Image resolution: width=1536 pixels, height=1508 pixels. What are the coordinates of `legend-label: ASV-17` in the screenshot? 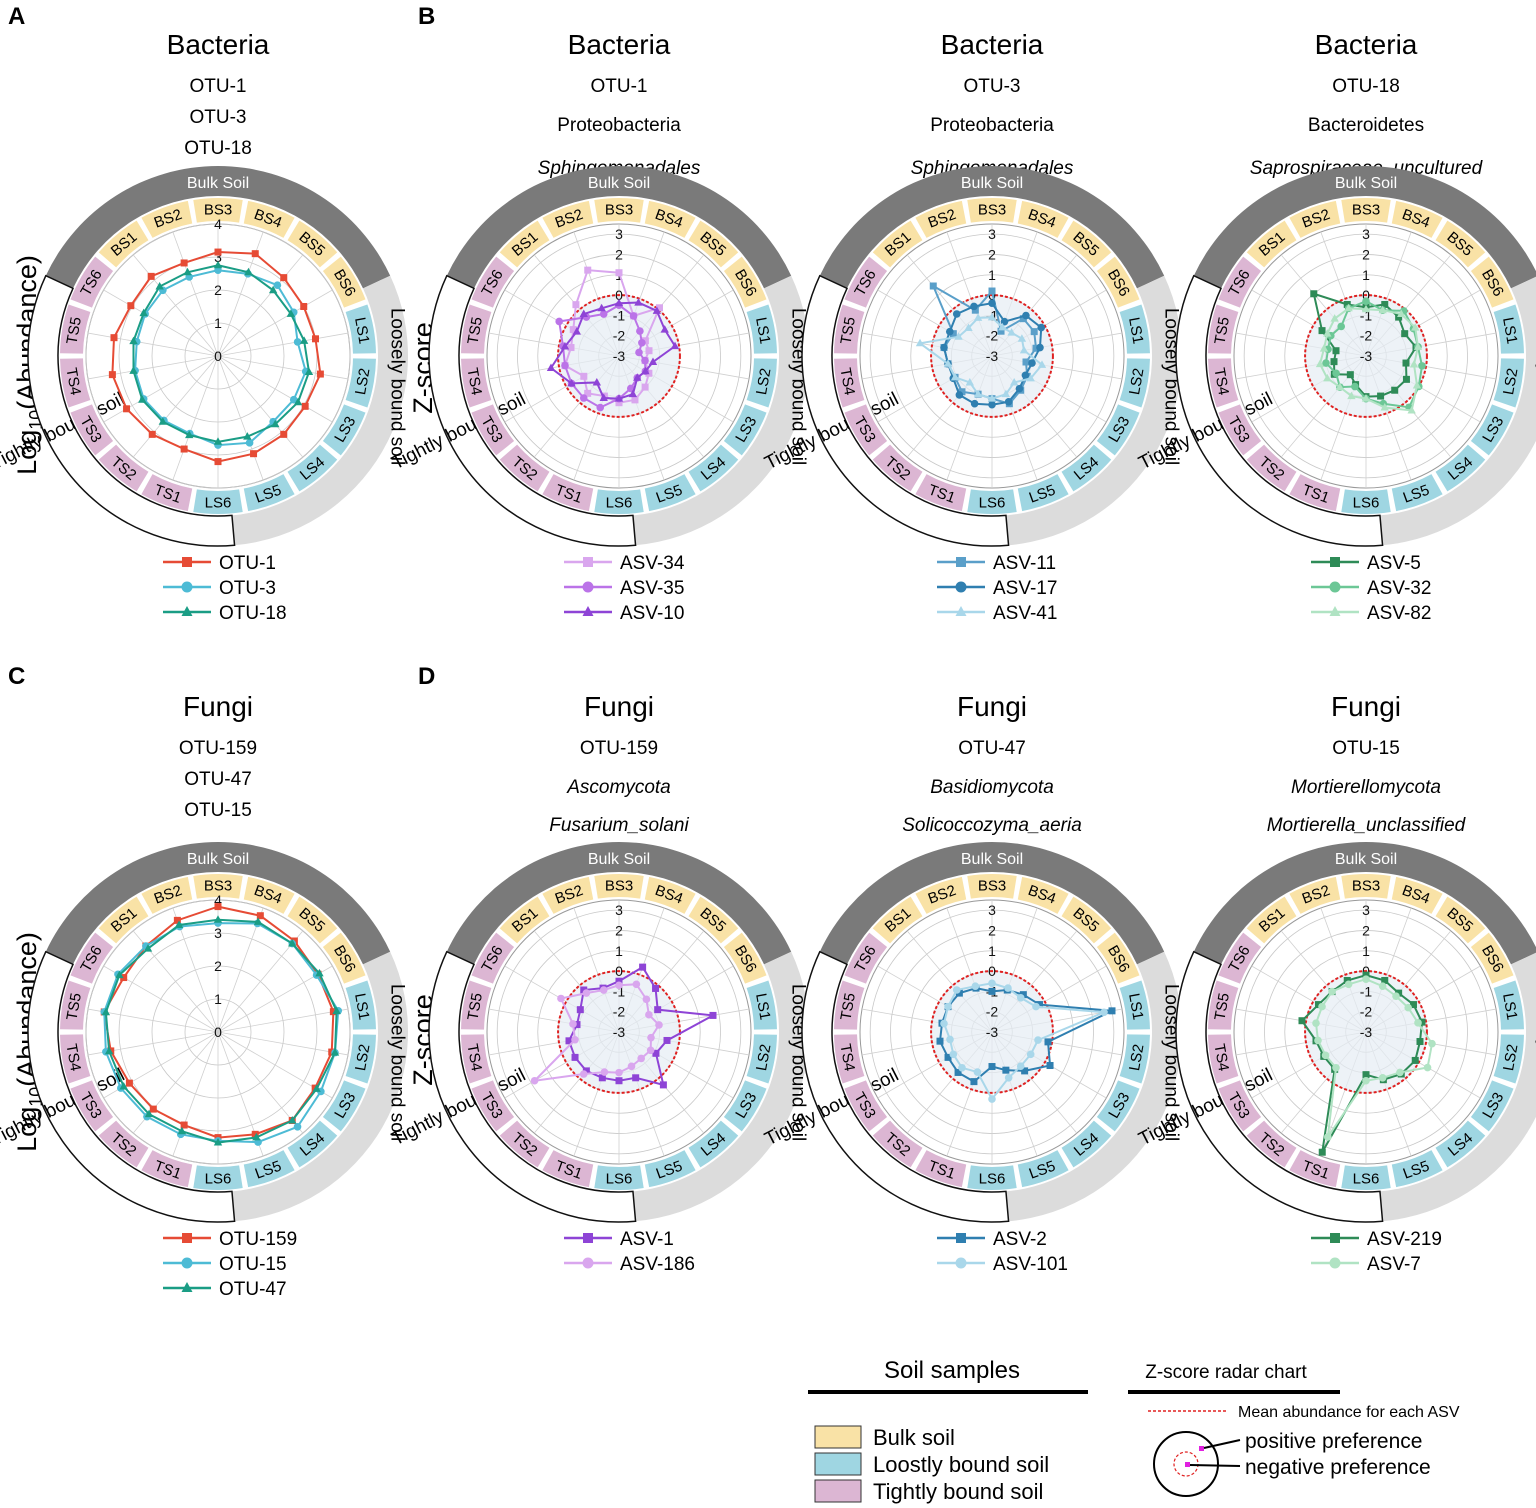 It's located at (1025, 588).